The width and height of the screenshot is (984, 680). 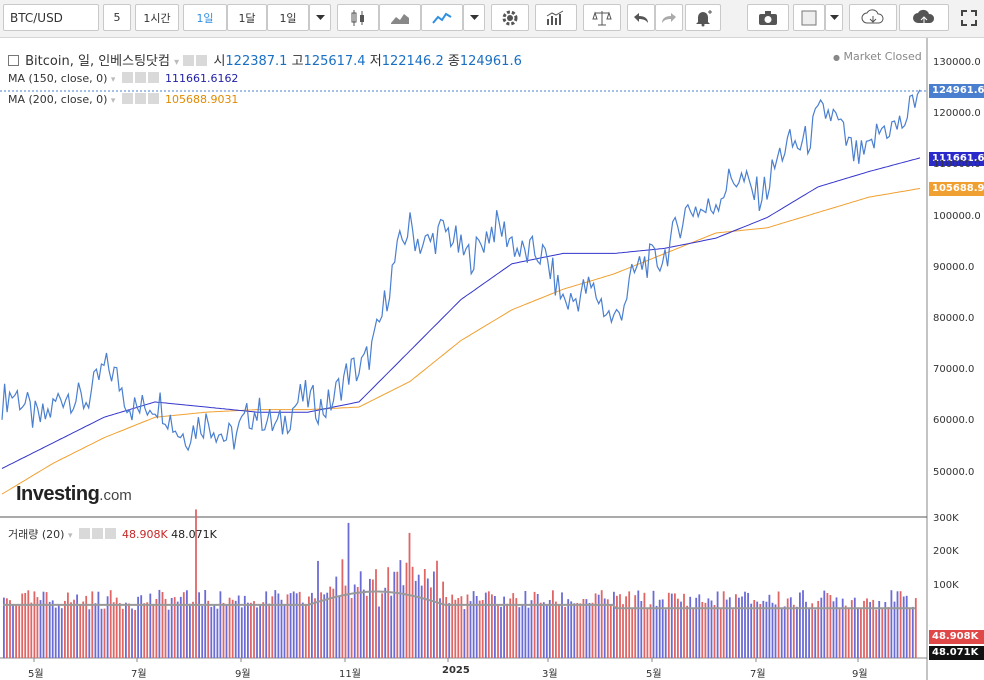 What do you see at coordinates (400, 17) in the screenshot?
I see `area-chart-button` at bounding box center [400, 17].